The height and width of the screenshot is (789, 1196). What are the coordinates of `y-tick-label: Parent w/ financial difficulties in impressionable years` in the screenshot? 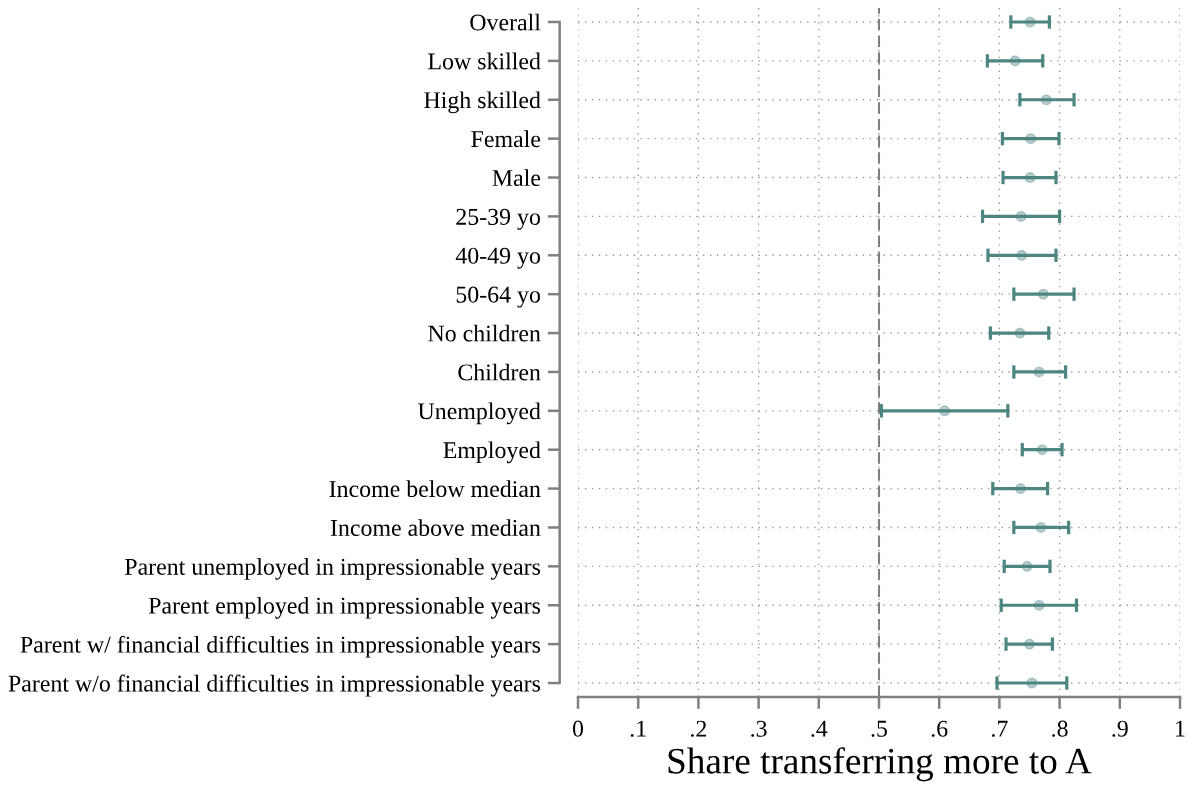 It's located at (280, 646).